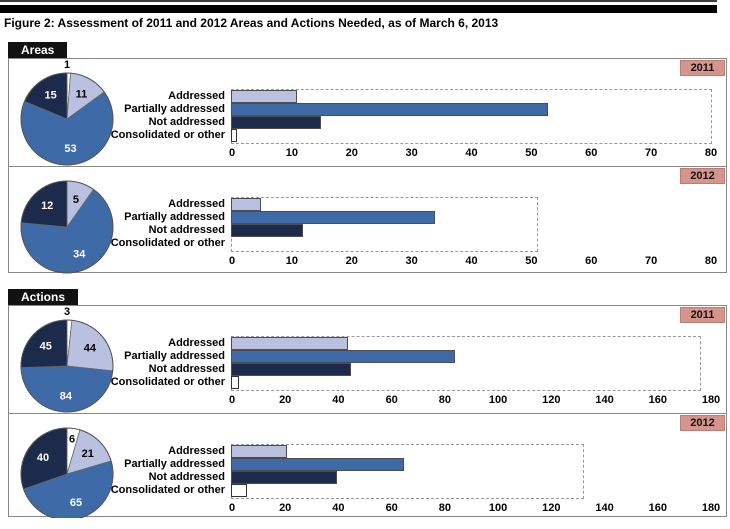  I want to click on x-axis: 0 10 20 30 40 50 60 70 80, so click(472, 261).